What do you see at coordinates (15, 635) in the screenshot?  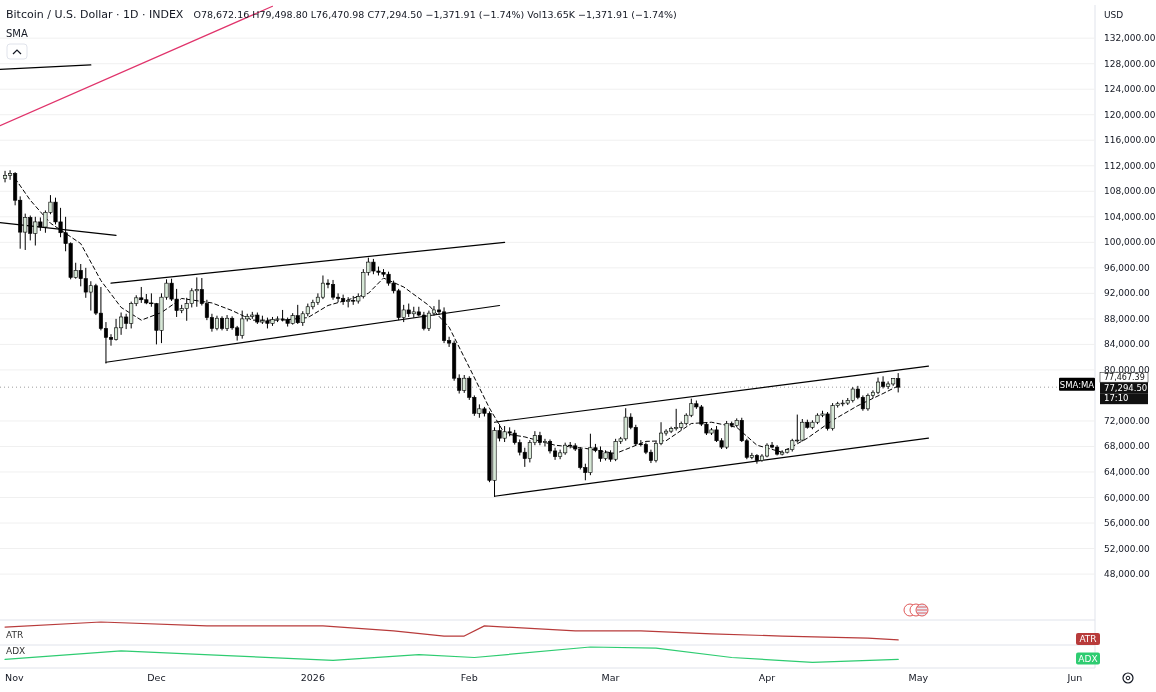 I see `series-label: ATR` at bounding box center [15, 635].